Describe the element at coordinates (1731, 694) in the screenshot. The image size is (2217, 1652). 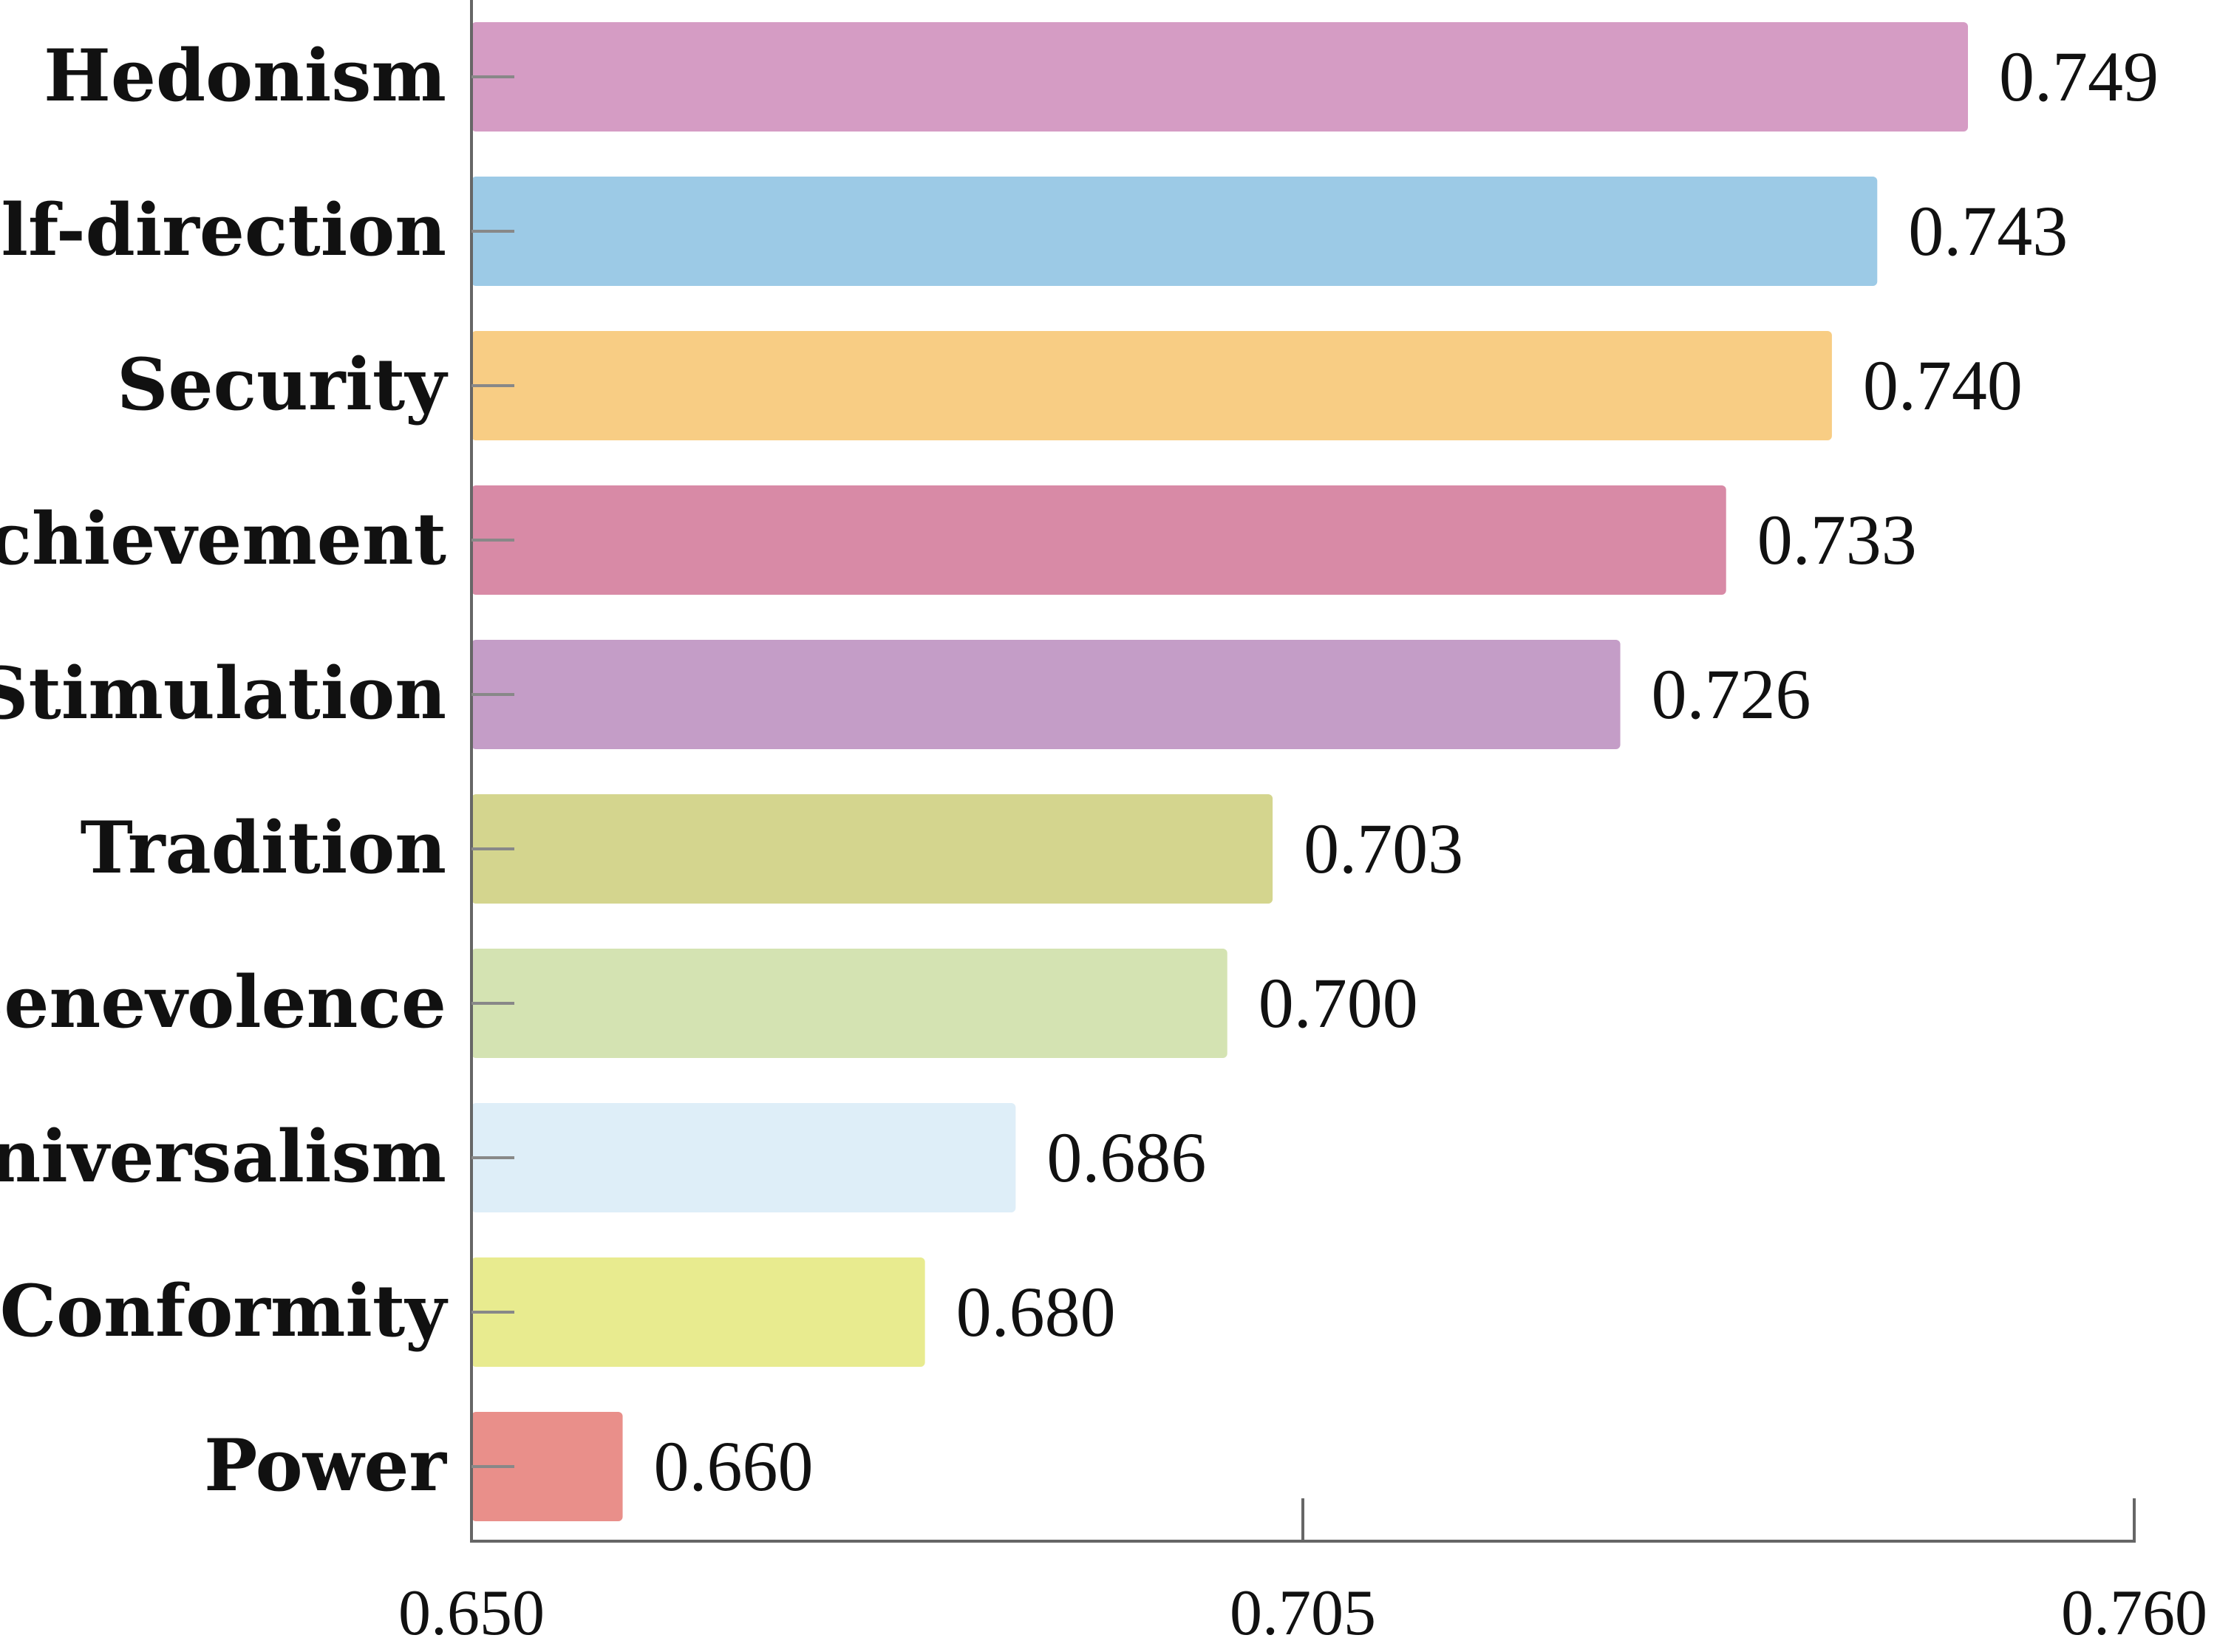
I see `value-label: 0.726` at that location.